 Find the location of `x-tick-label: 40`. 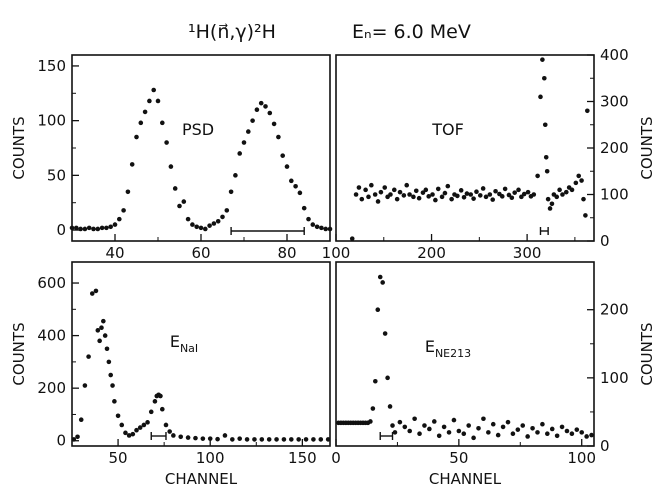

x-tick-label: 40 is located at coordinates (114, 253).